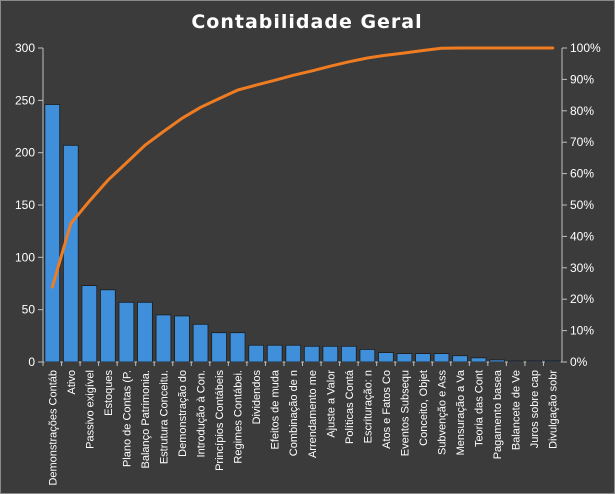 The image size is (615, 494). I want to click on category-label: Dividendos, so click(257, 397).